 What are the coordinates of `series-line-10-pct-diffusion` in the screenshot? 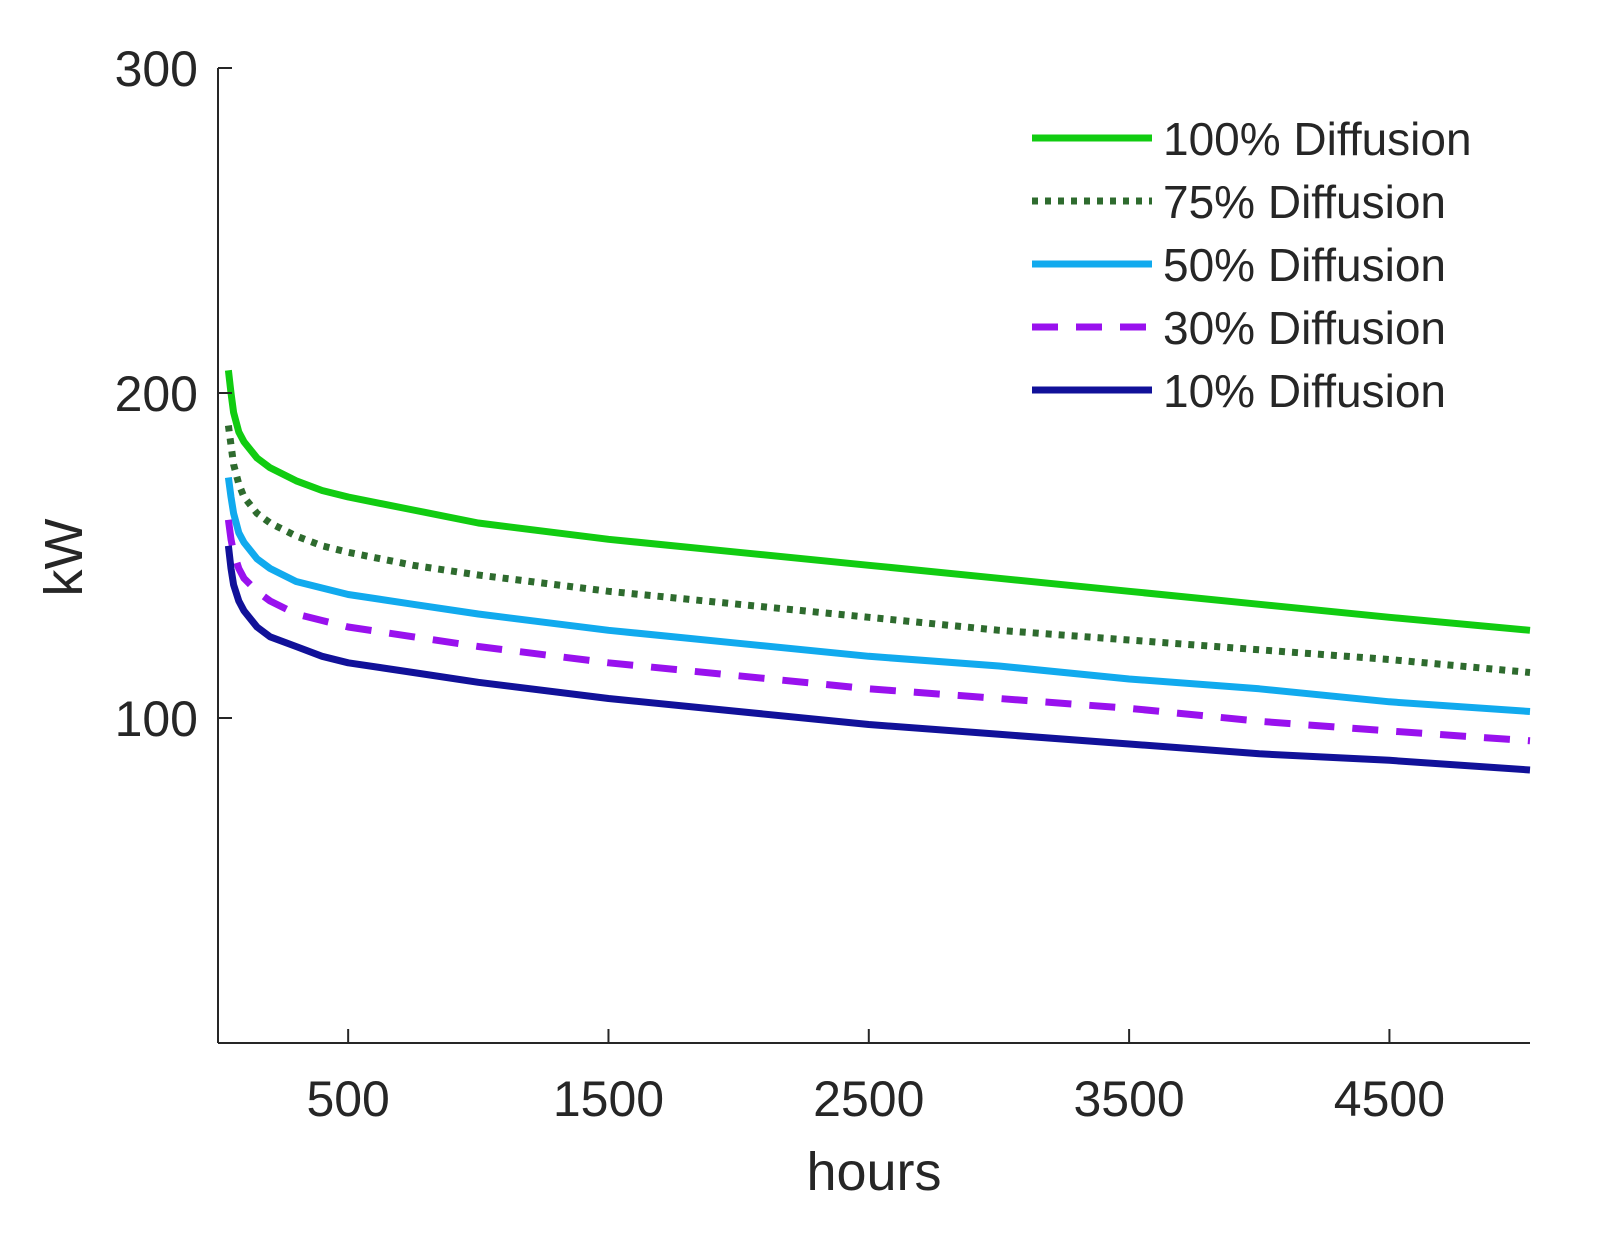 It's located at (877, 659).